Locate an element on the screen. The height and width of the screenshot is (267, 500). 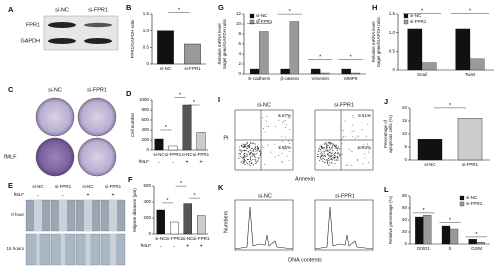
quadrant-percent: 6.57% is located at coordinates (284, 115).